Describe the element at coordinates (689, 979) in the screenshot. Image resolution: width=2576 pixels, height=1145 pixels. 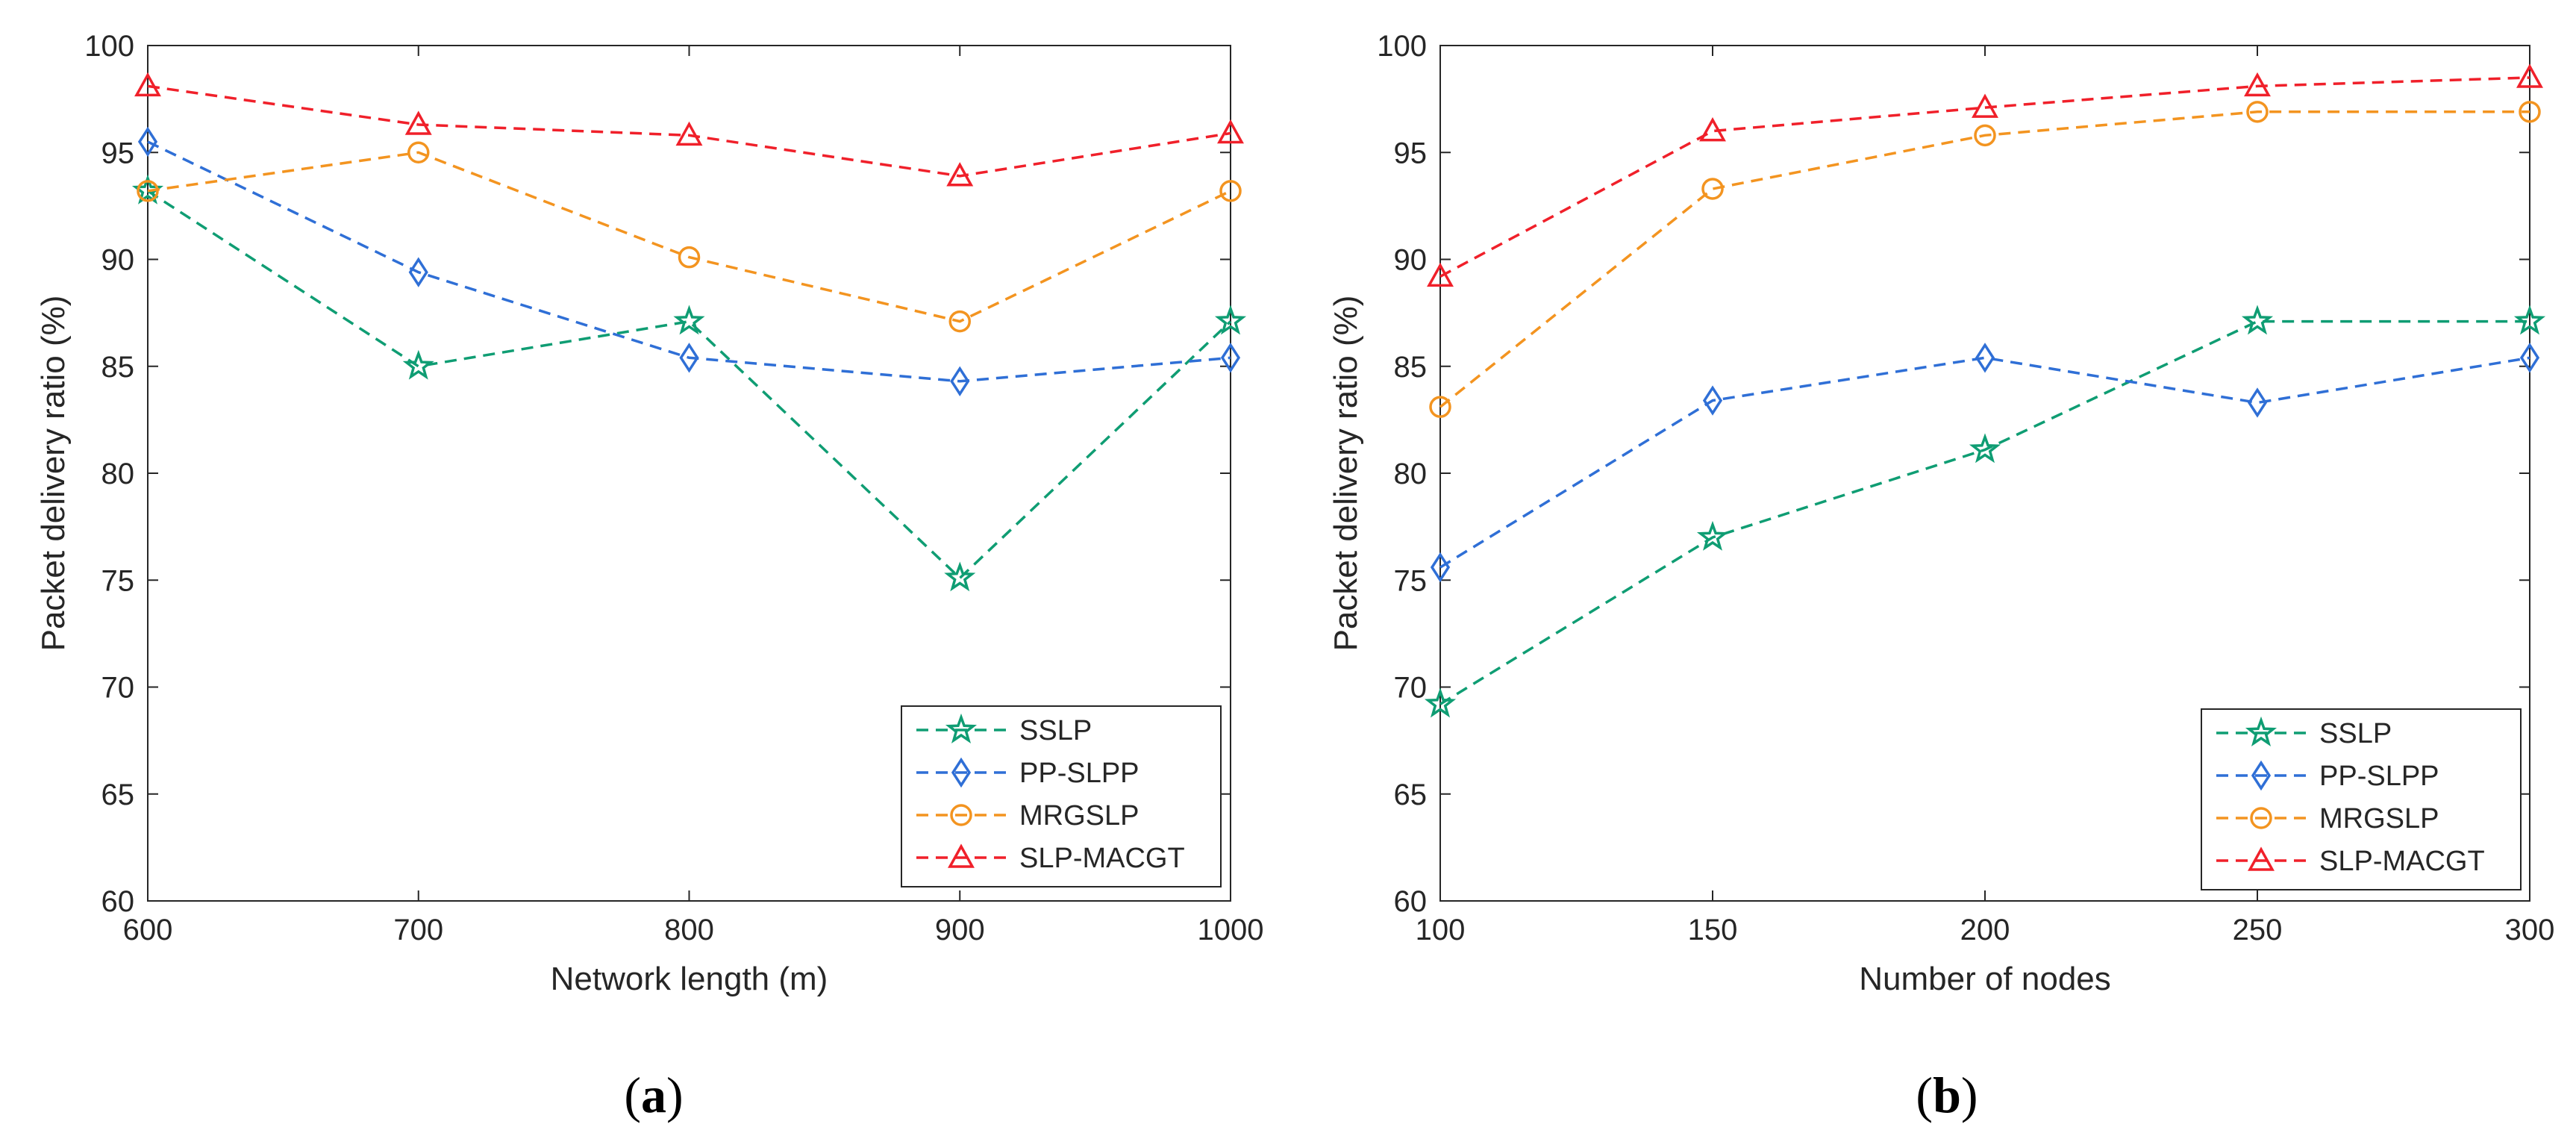
I see `x-axis-label: Network length (m)` at that location.